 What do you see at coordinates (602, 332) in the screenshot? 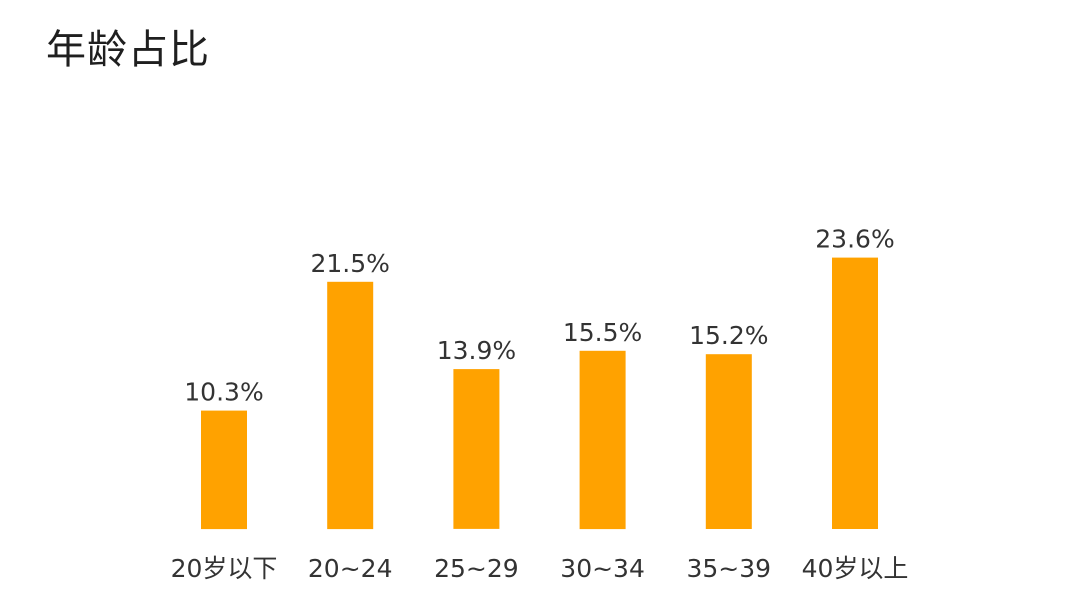
I see `value-label-3: 15.5%` at bounding box center [602, 332].